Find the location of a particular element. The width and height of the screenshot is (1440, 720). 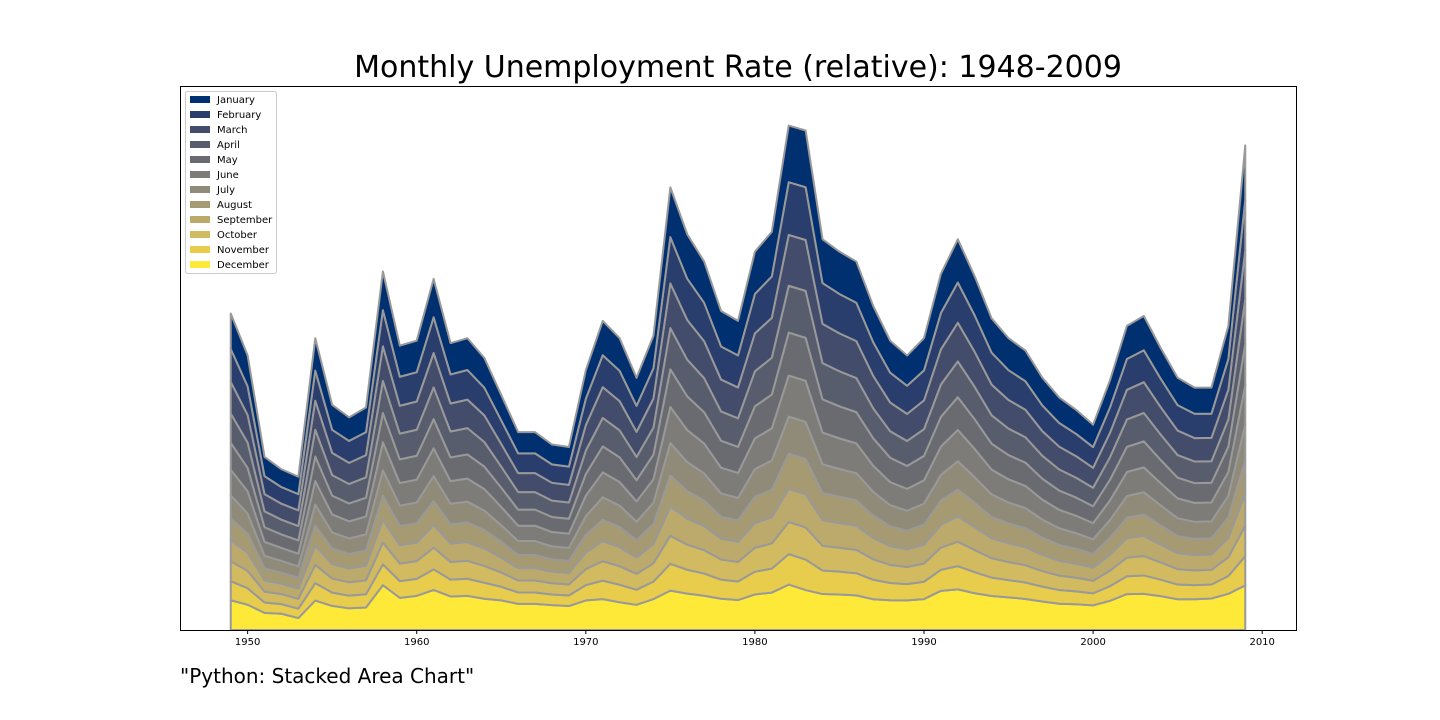

x-tick-label: 1980 is located at coordinates (754, 642).